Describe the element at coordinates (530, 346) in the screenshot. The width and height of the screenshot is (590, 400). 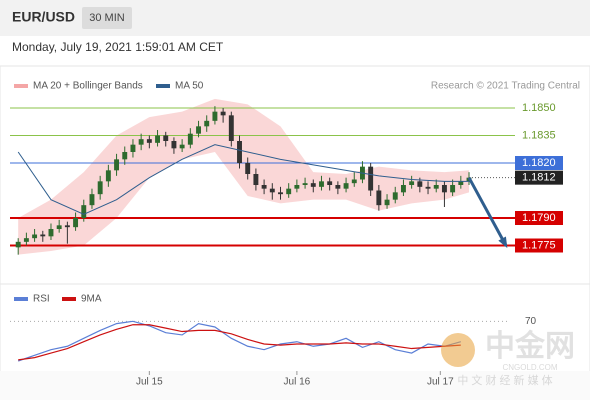
I see `watermark-brand: 中金网` at that location.